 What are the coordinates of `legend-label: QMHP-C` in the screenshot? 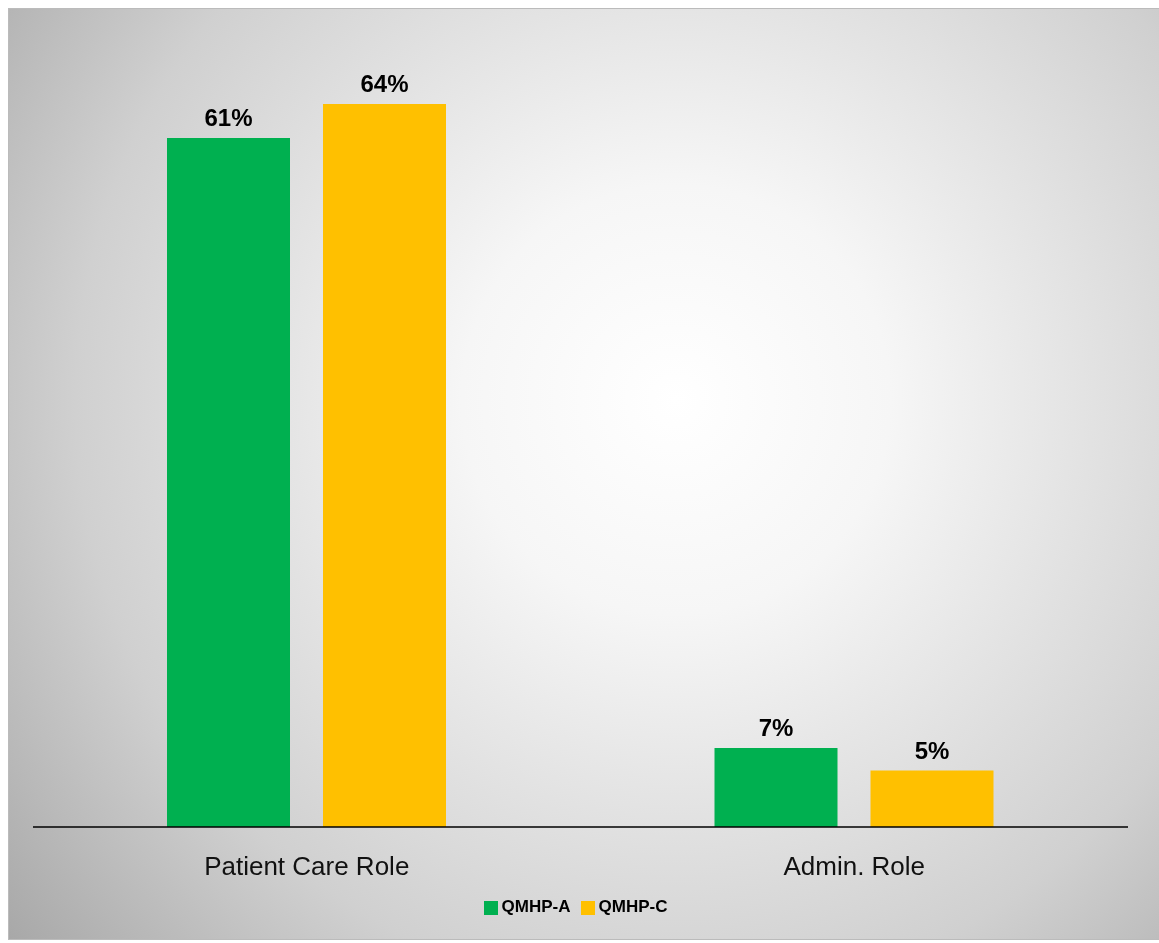 It's located at (633, 906).